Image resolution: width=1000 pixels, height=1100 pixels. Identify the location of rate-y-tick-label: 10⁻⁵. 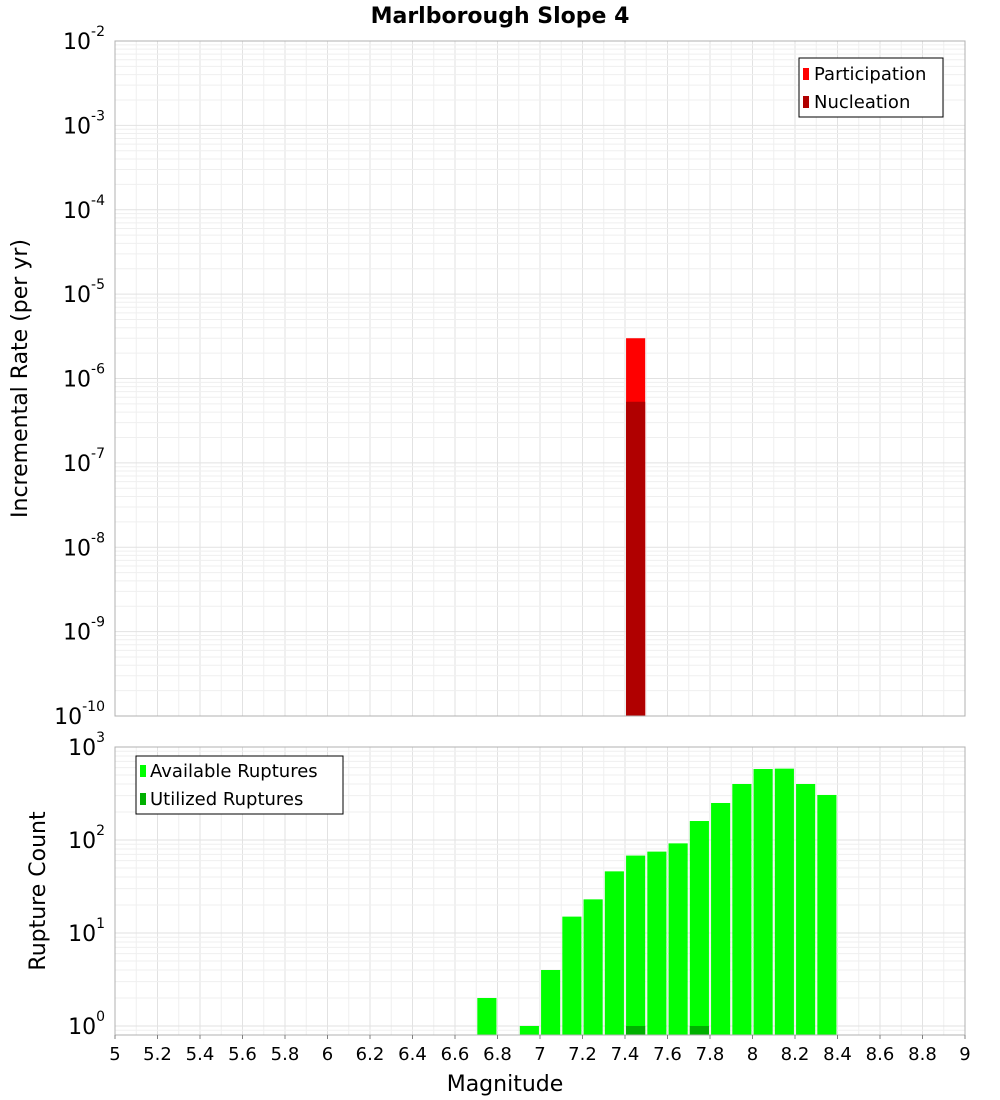
(84, 292).